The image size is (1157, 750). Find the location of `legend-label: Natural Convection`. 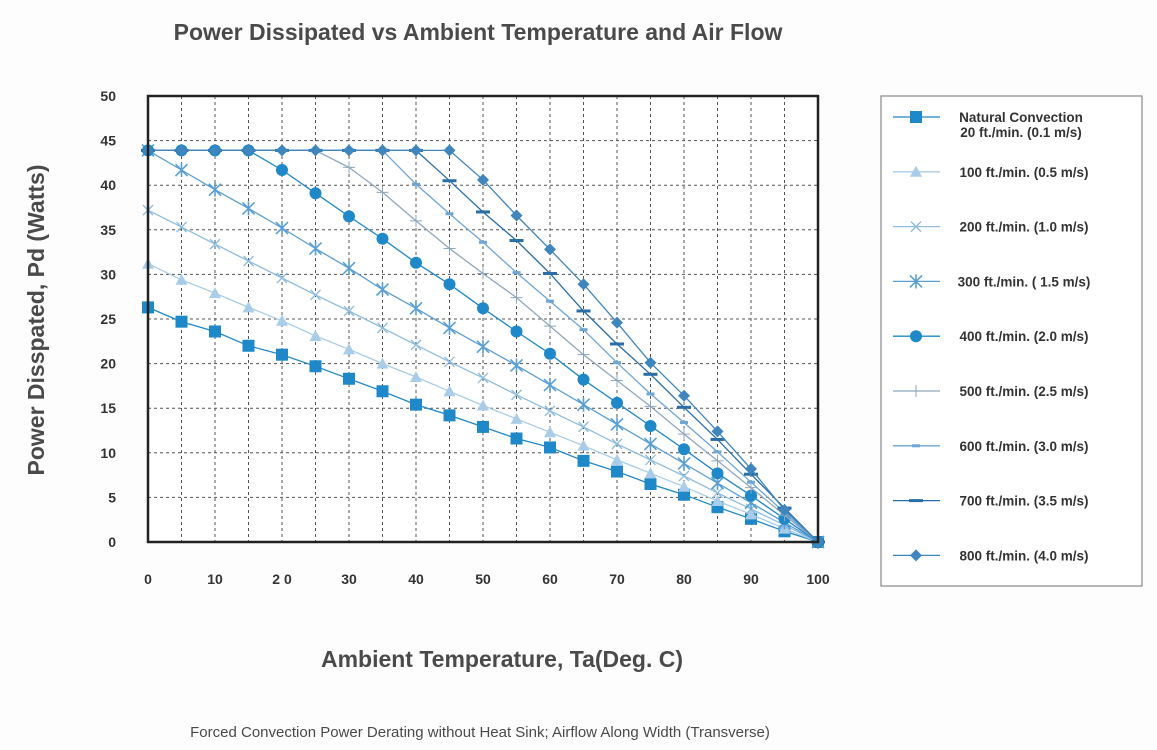

legend-label: Natural Convection is located at coordinates (1021, 117).